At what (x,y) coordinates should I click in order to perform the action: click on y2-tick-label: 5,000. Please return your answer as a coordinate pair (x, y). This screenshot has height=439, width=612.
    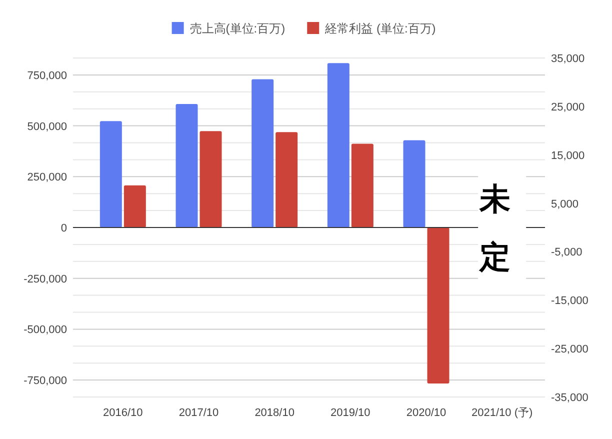
    Looking at the image, I should click on (565, 204).